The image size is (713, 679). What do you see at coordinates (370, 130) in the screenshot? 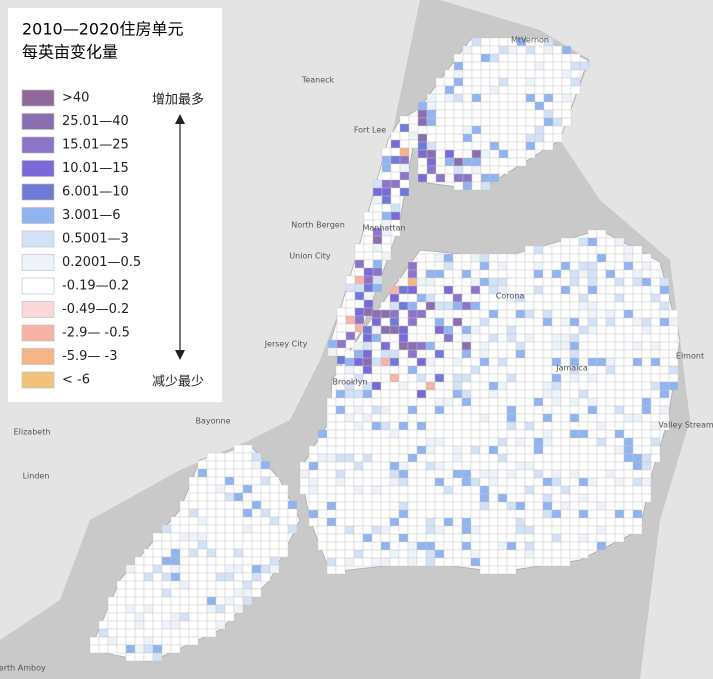
I see `place-label: Fort Lee` at bounding box center [370, 130].